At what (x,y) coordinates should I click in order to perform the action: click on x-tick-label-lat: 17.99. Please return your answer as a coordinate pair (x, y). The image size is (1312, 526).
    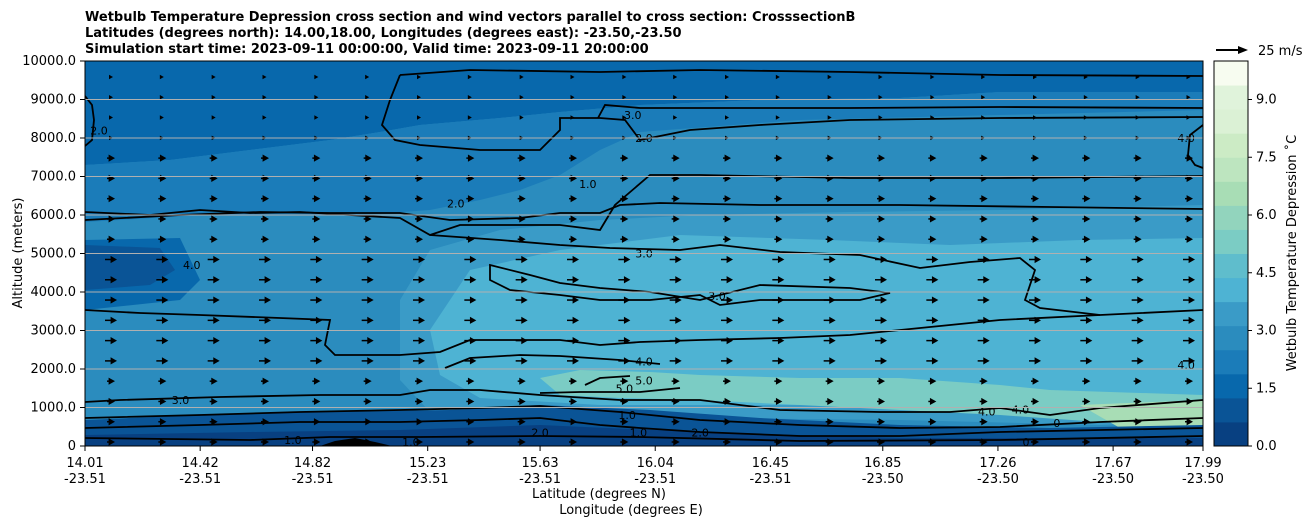
    Looking at the image, I should click on (1202, 463).